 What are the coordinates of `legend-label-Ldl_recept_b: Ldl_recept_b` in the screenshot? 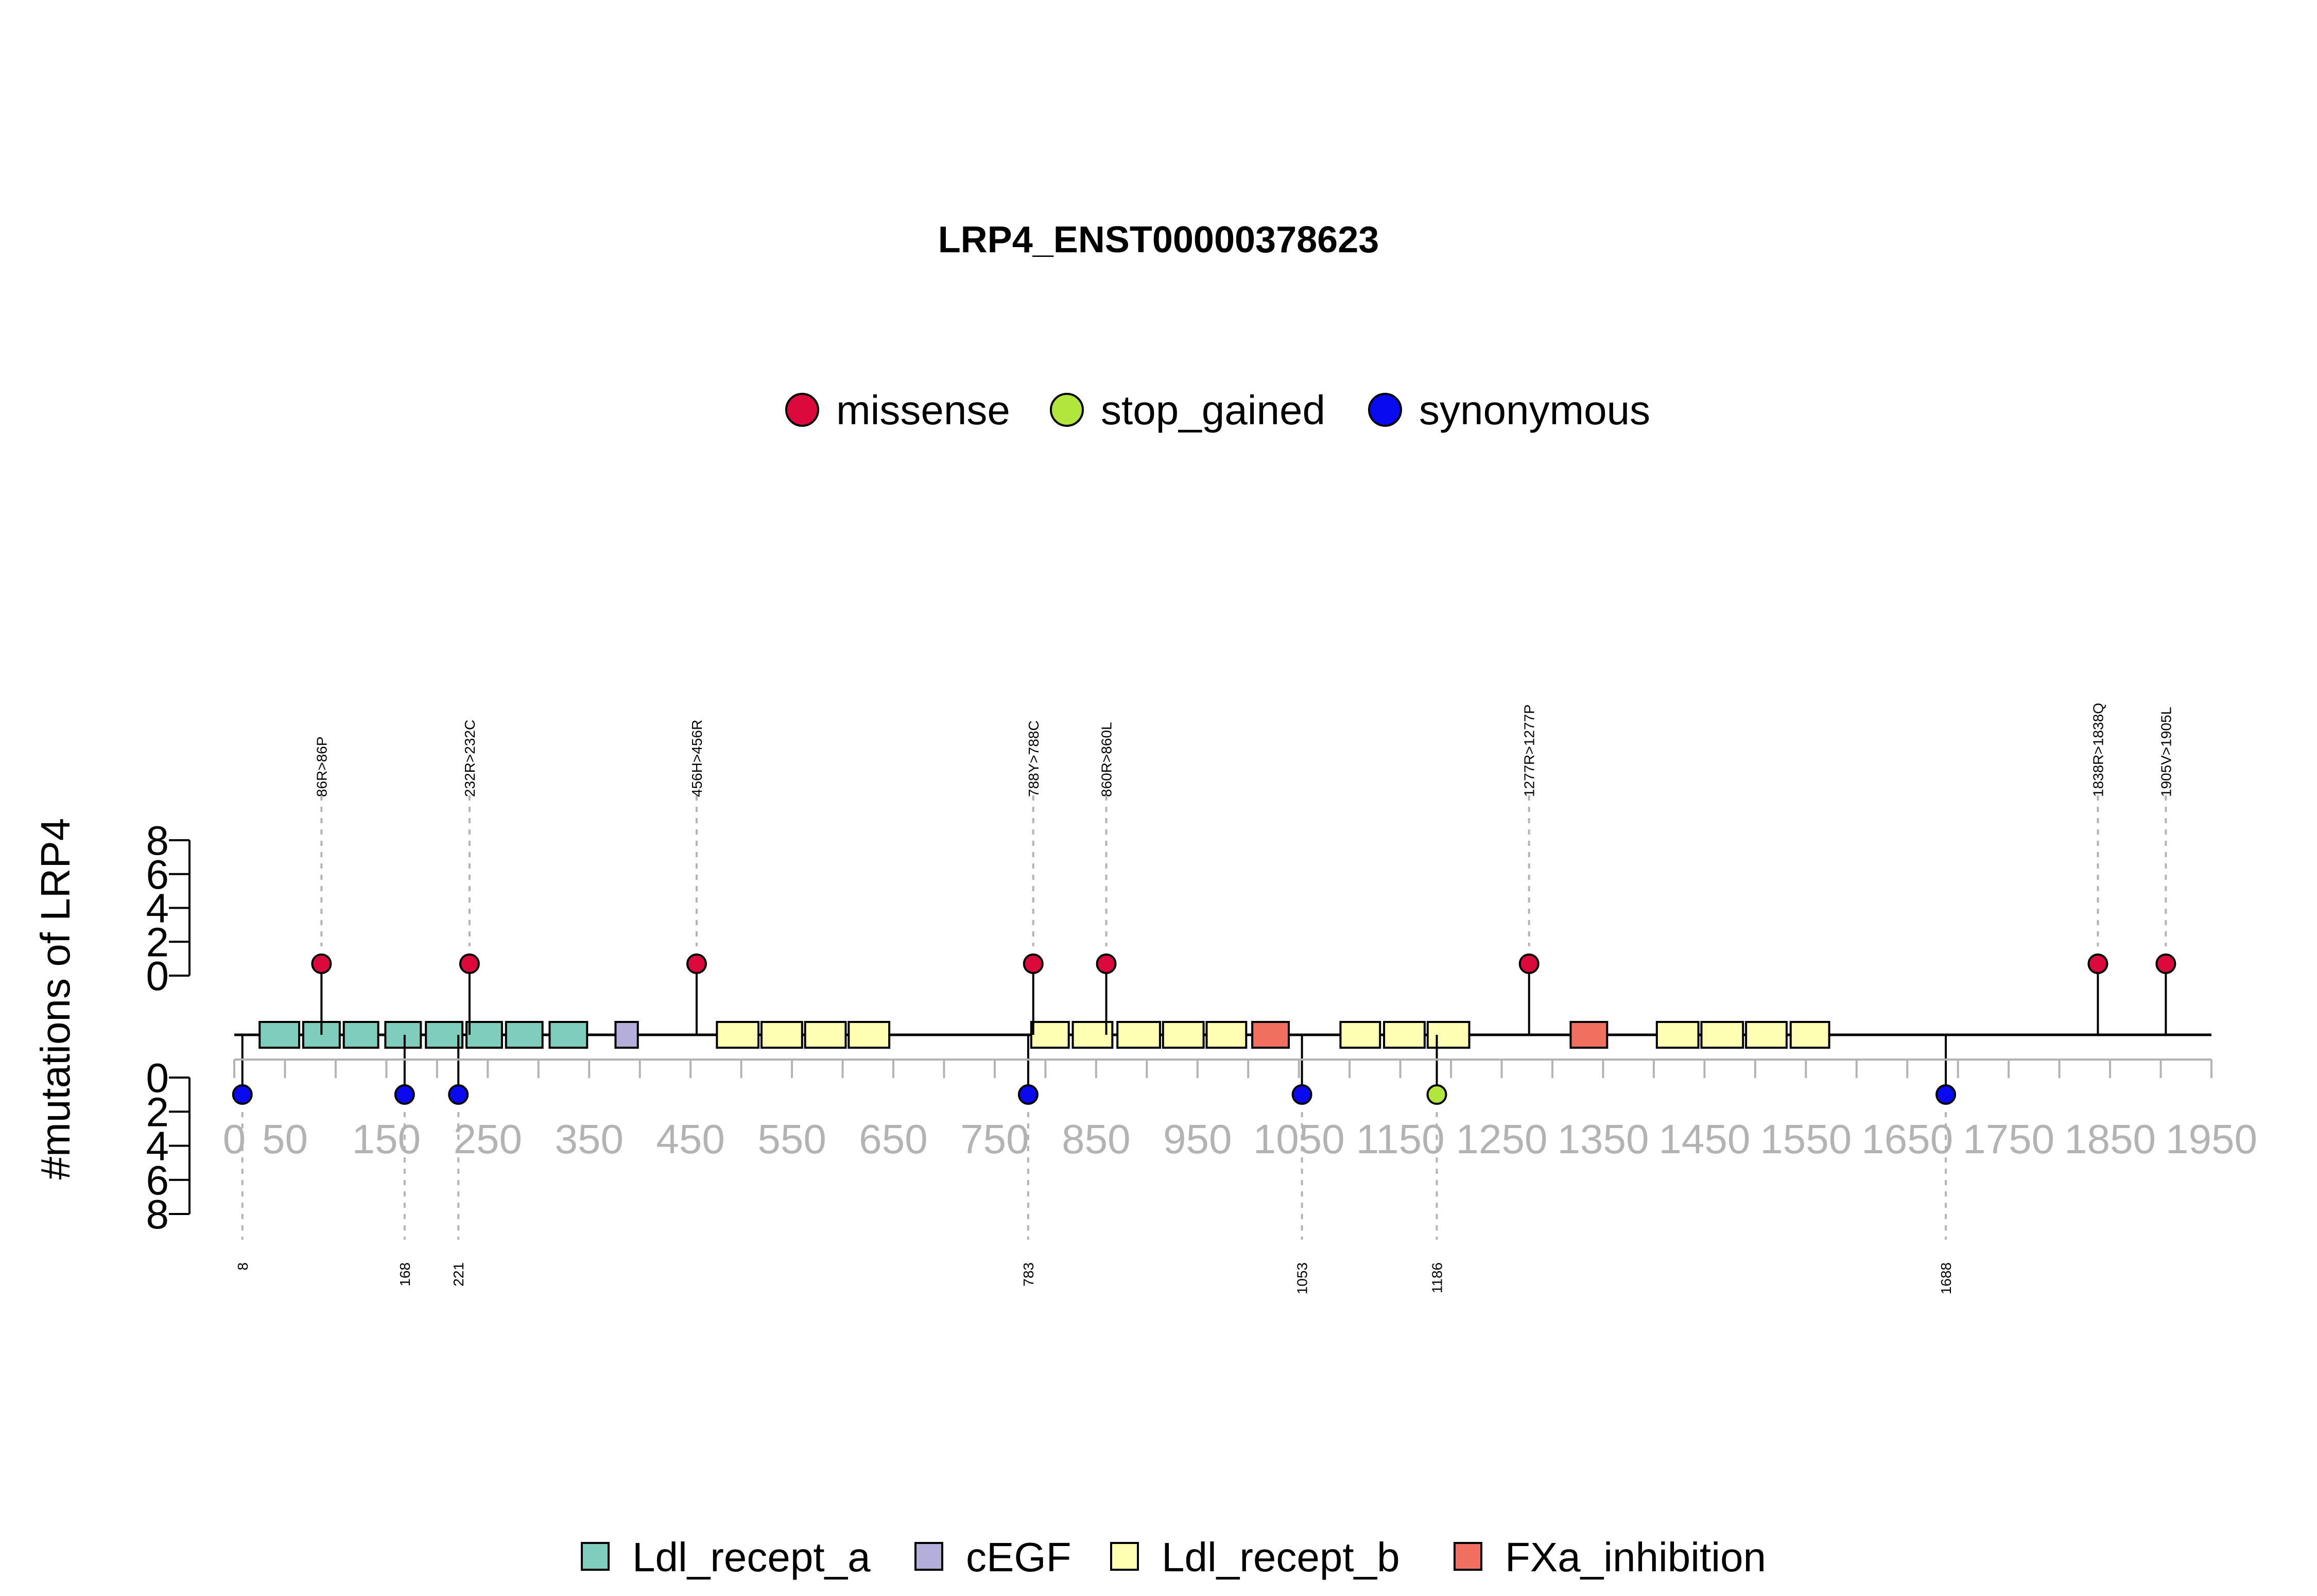 It's located at (1281, 1557).